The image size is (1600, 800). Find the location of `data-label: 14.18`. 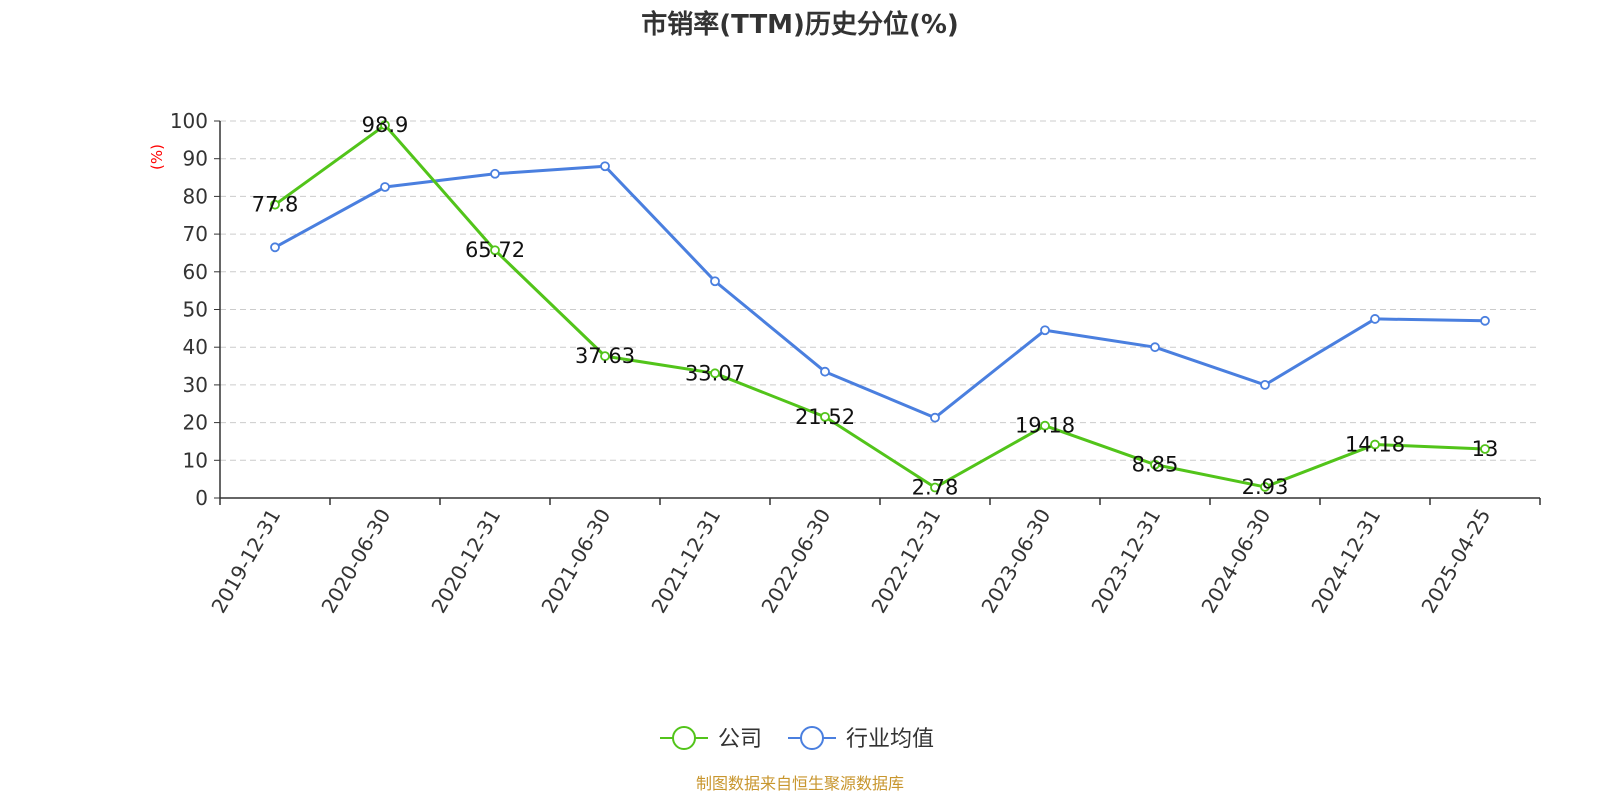

data-label: 14.18 is located at coordinates (1375, 445).